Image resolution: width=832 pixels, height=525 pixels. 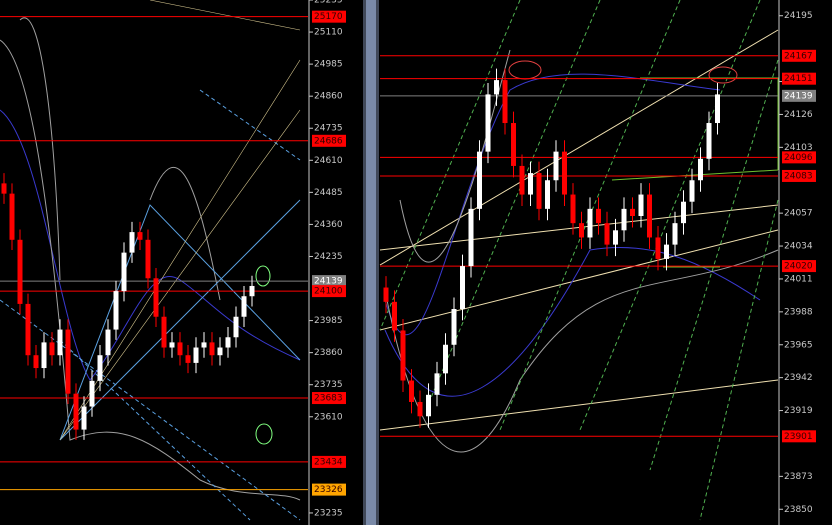 What do you see at coordinates (798, 279) in the screenshot?
I see `y-tick-label: 24011` at bounding box center [798, 279].